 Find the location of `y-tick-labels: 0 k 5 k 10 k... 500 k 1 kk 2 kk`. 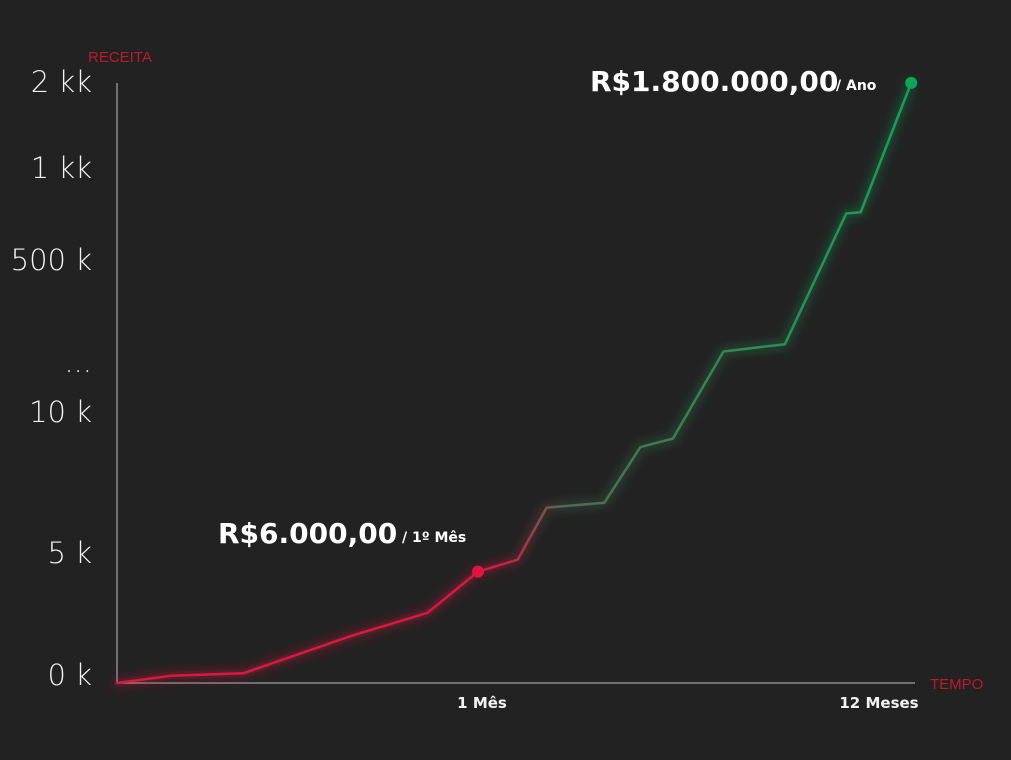

y-tick-labels: 0 k 5 k 10 k... 500 k 1 kk 2 kk is located at coordinates (51, 378).